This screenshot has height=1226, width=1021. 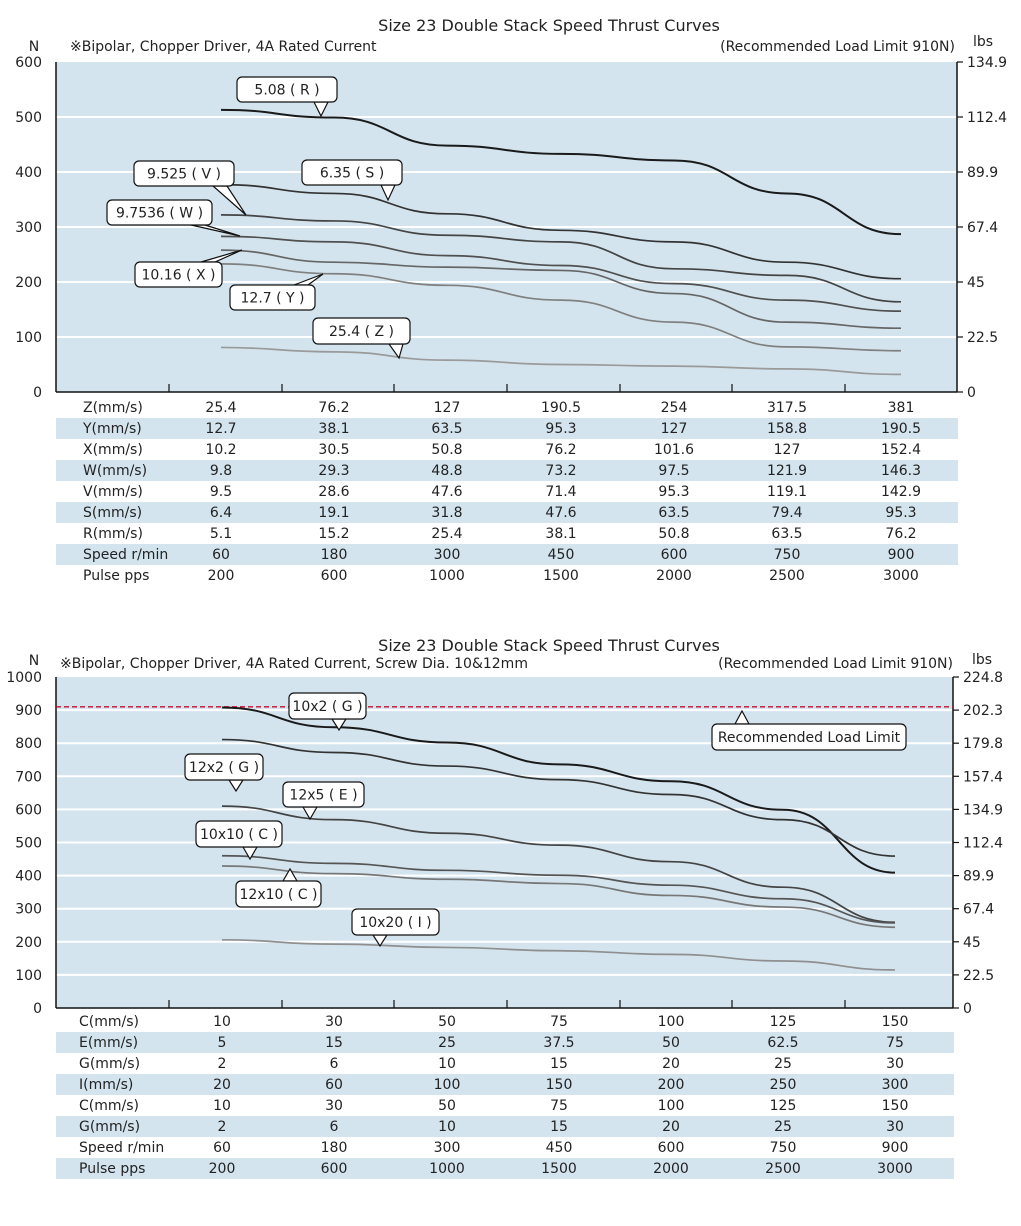 I want to click on table-cell: 152.4, so click(x=901, y=450).